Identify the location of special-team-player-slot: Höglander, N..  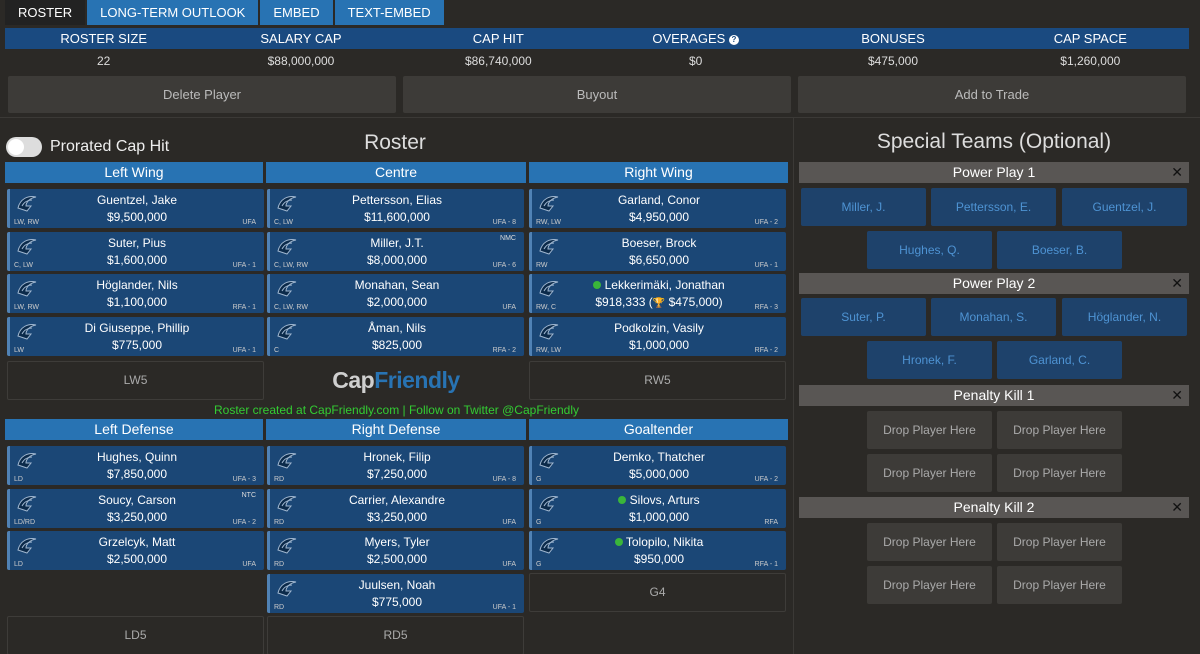
(1124, 317).